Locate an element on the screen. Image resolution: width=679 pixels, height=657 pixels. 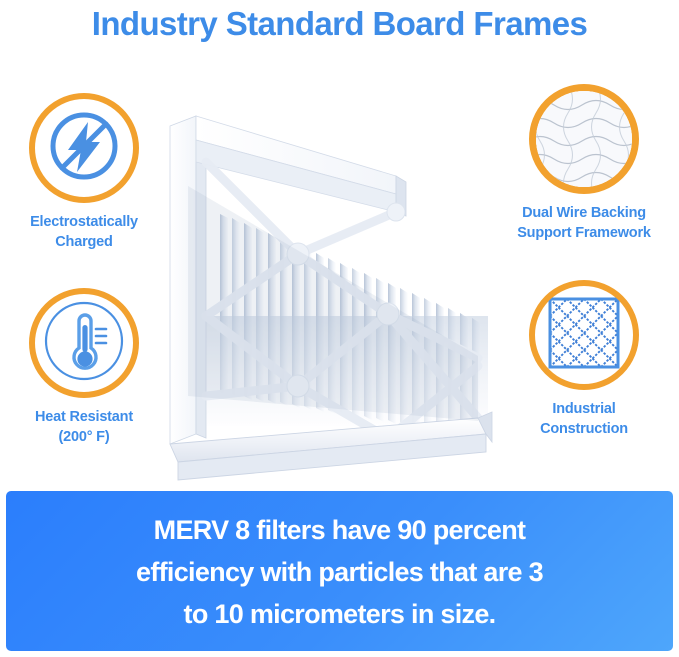
feature-label-line2: Support Framework is located at coordinates (584, 233).